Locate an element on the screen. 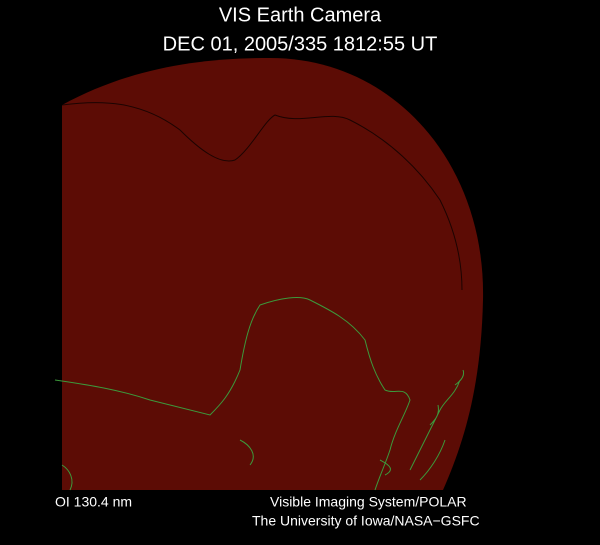 The image size is (600, 545). instrument-label: Visible Imaging System/POLAR is located at coordinates (368, 502).